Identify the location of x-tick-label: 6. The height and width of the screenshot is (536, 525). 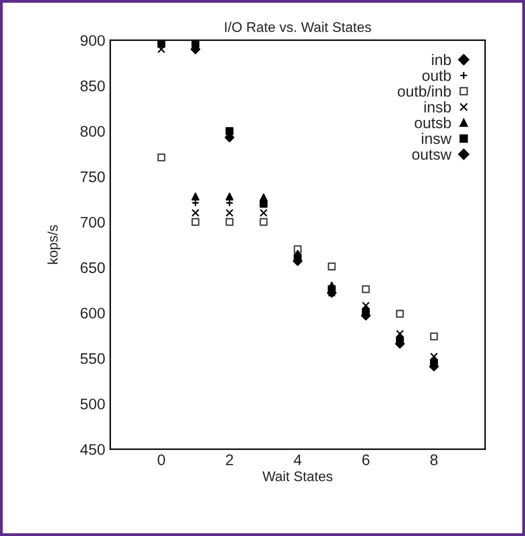
(366, 460).